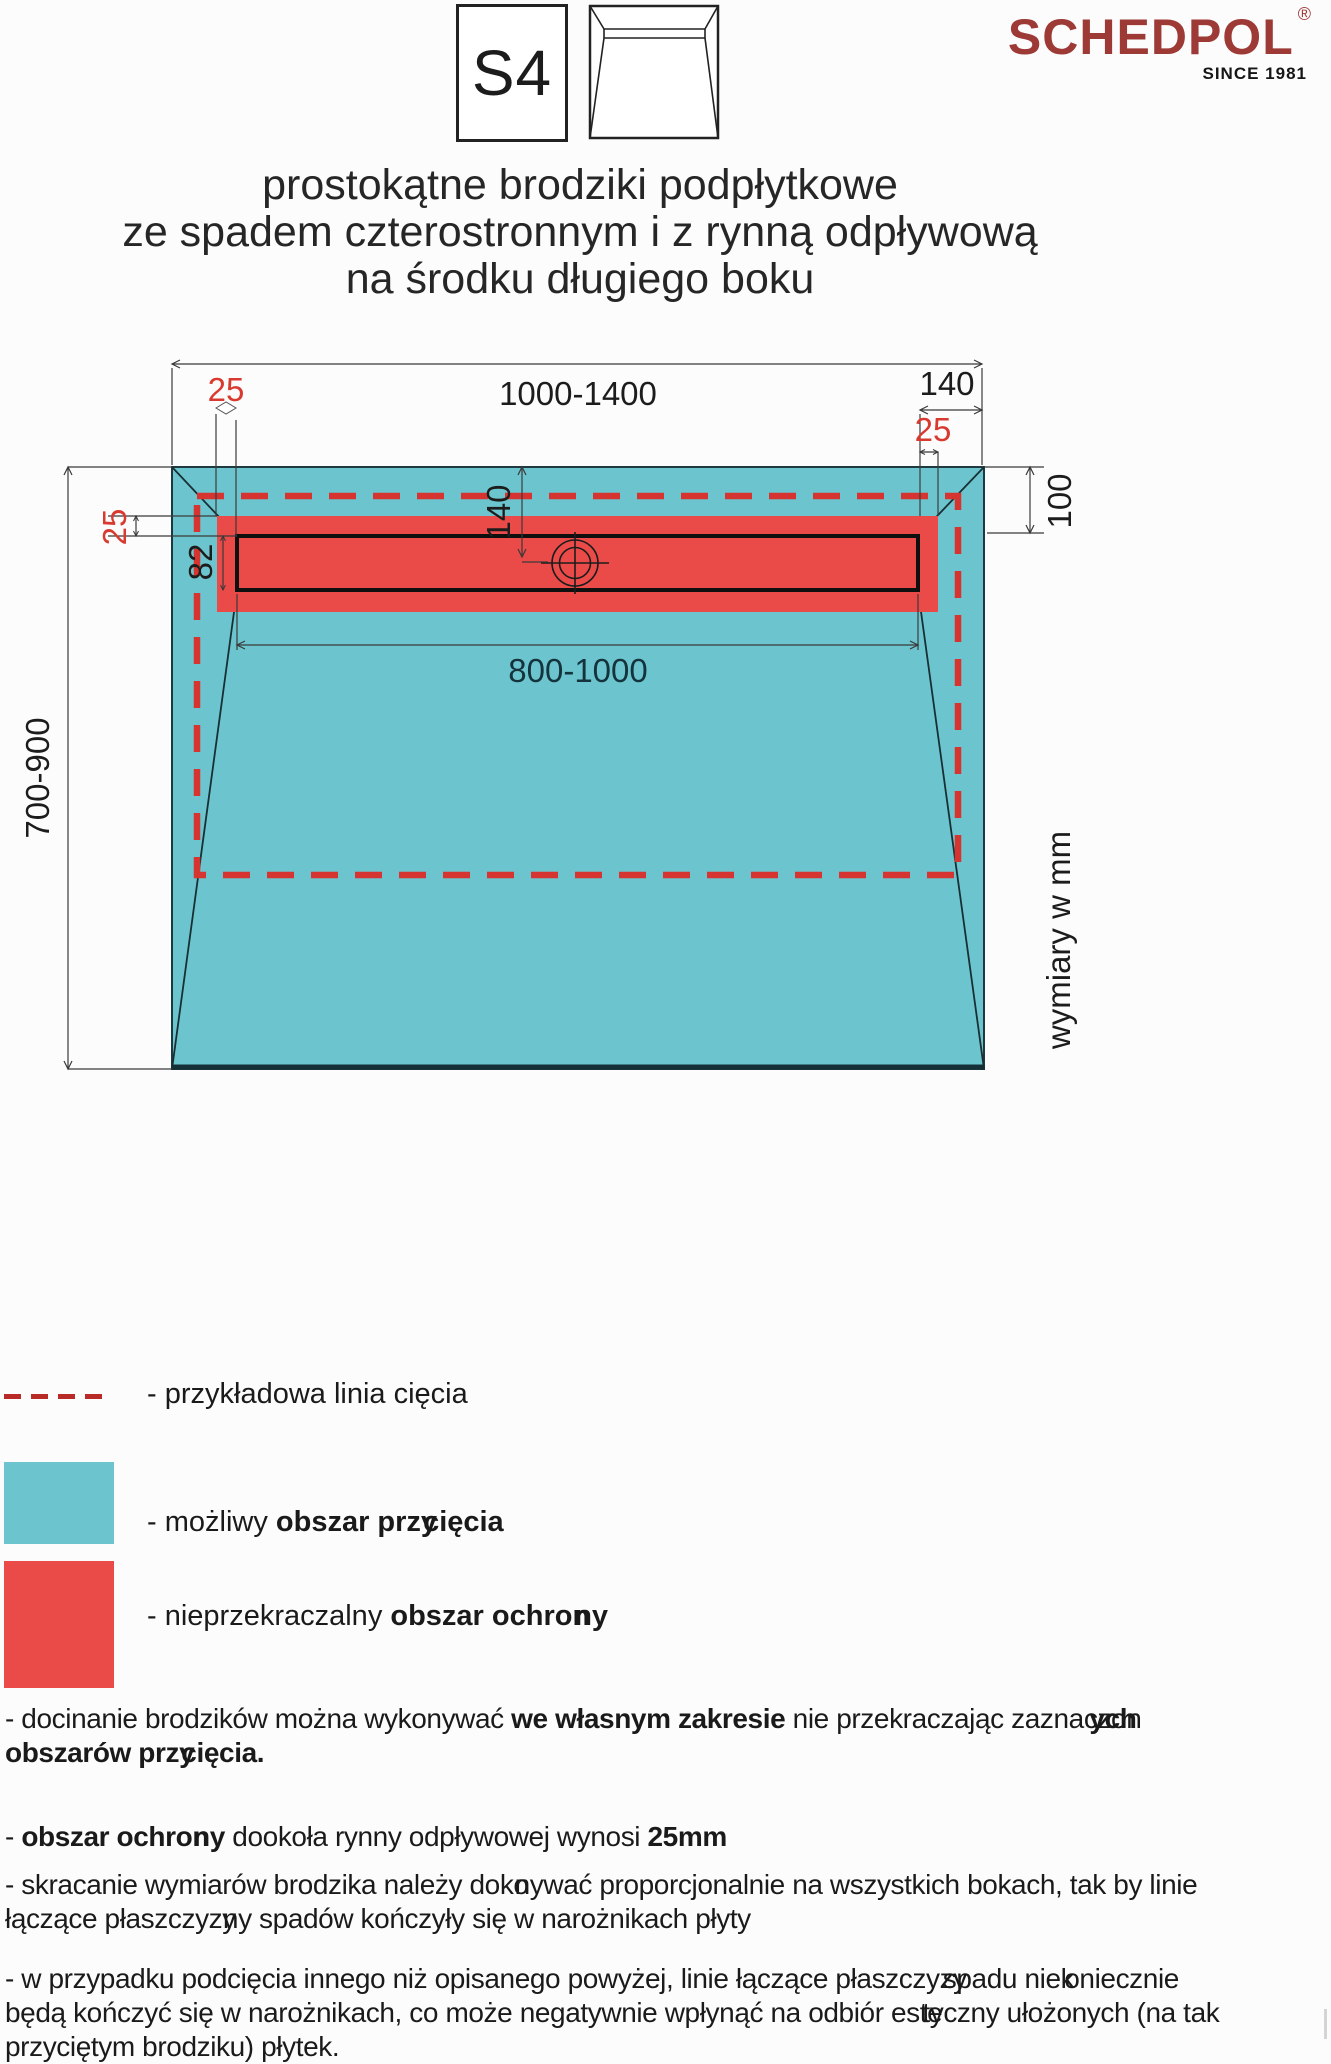  I want to click on dim-side-height: 700-900, so click(37, 778).